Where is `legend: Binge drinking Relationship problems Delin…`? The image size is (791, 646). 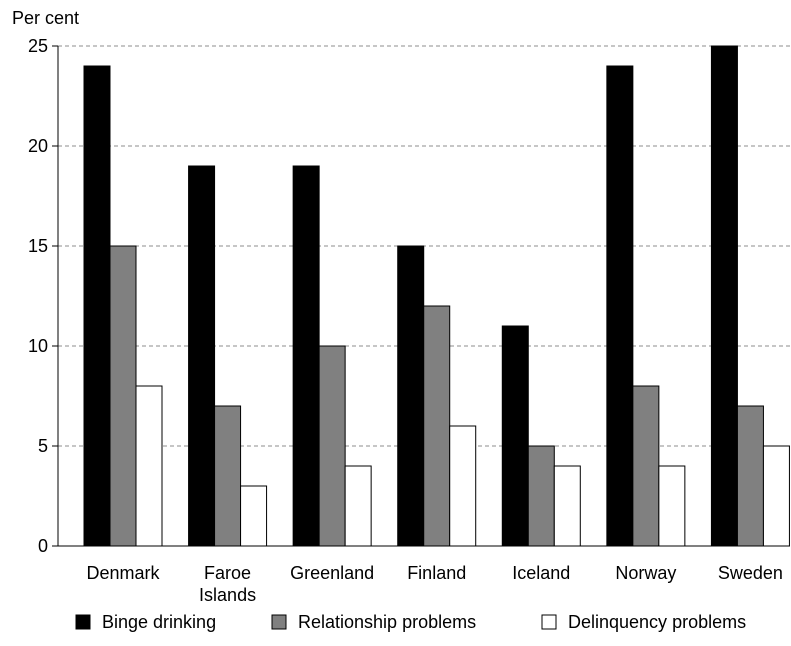
legend: Binge drinking Relationship problems Delin… is located at coordinates (410, 622).